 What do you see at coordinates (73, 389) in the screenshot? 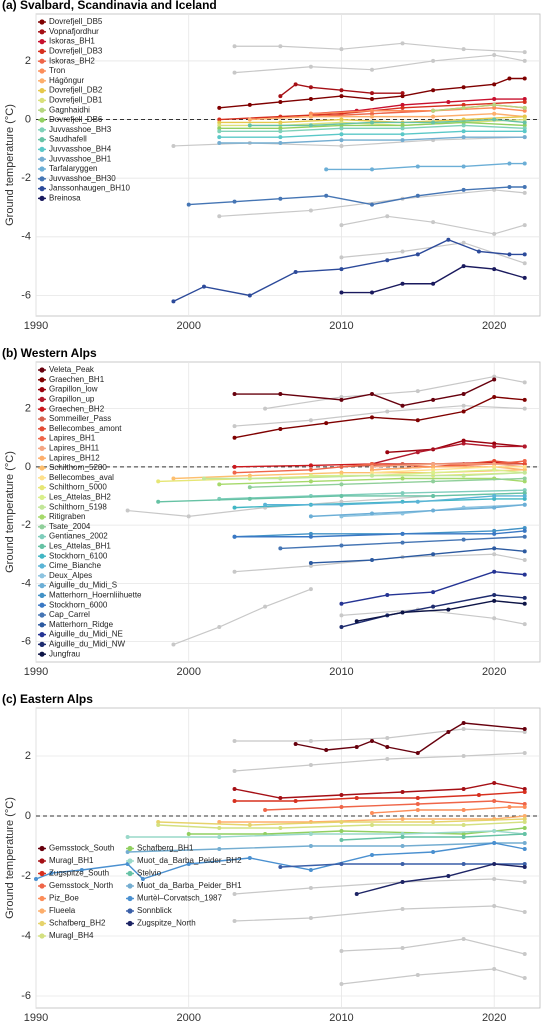
I see `legend-label: Grapillon_low` at bounding box center [73, 389].